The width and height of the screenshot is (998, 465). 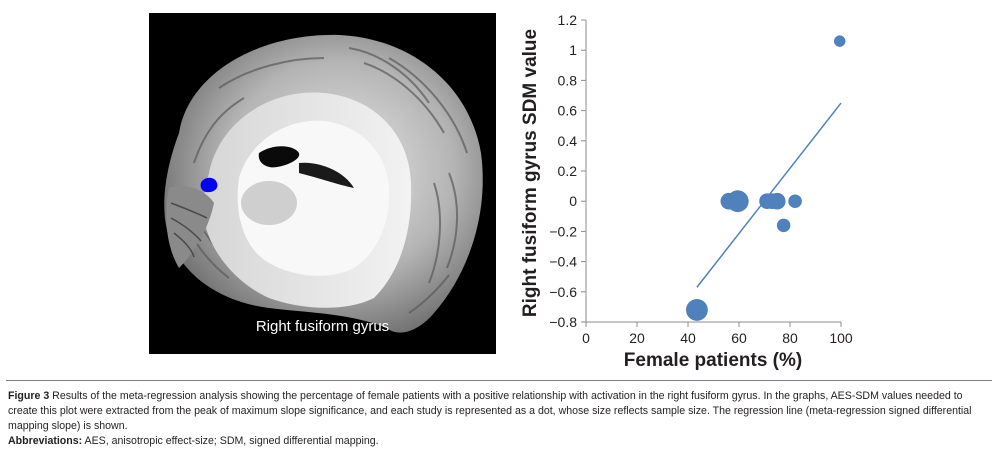 What do you see at coordinates (499, 380) in the screenshot?
I see `caption-divider` at bounding box center [499, 380].